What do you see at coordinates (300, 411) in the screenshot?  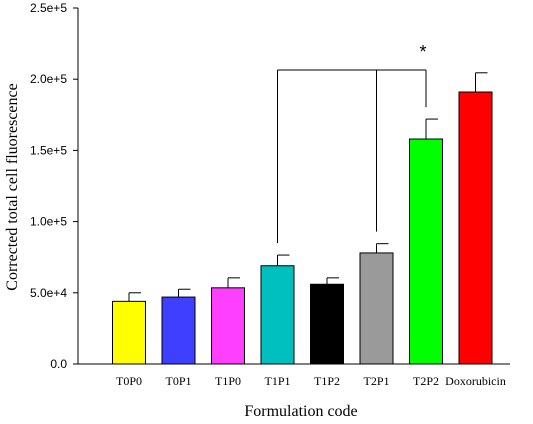 I see `x-axis-title: Formulation code` at bounding box center [300, 411].